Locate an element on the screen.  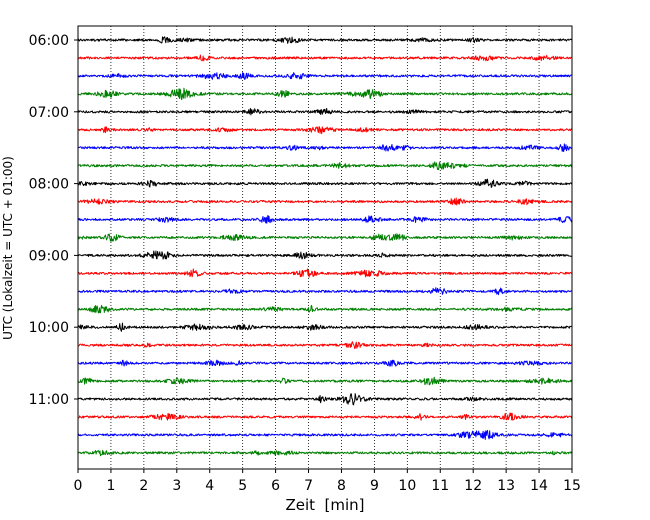
y-axis-ticks: 06:00 07:00 08:00 09:00 10:00 11:00 is located at coordinates (53, 220).